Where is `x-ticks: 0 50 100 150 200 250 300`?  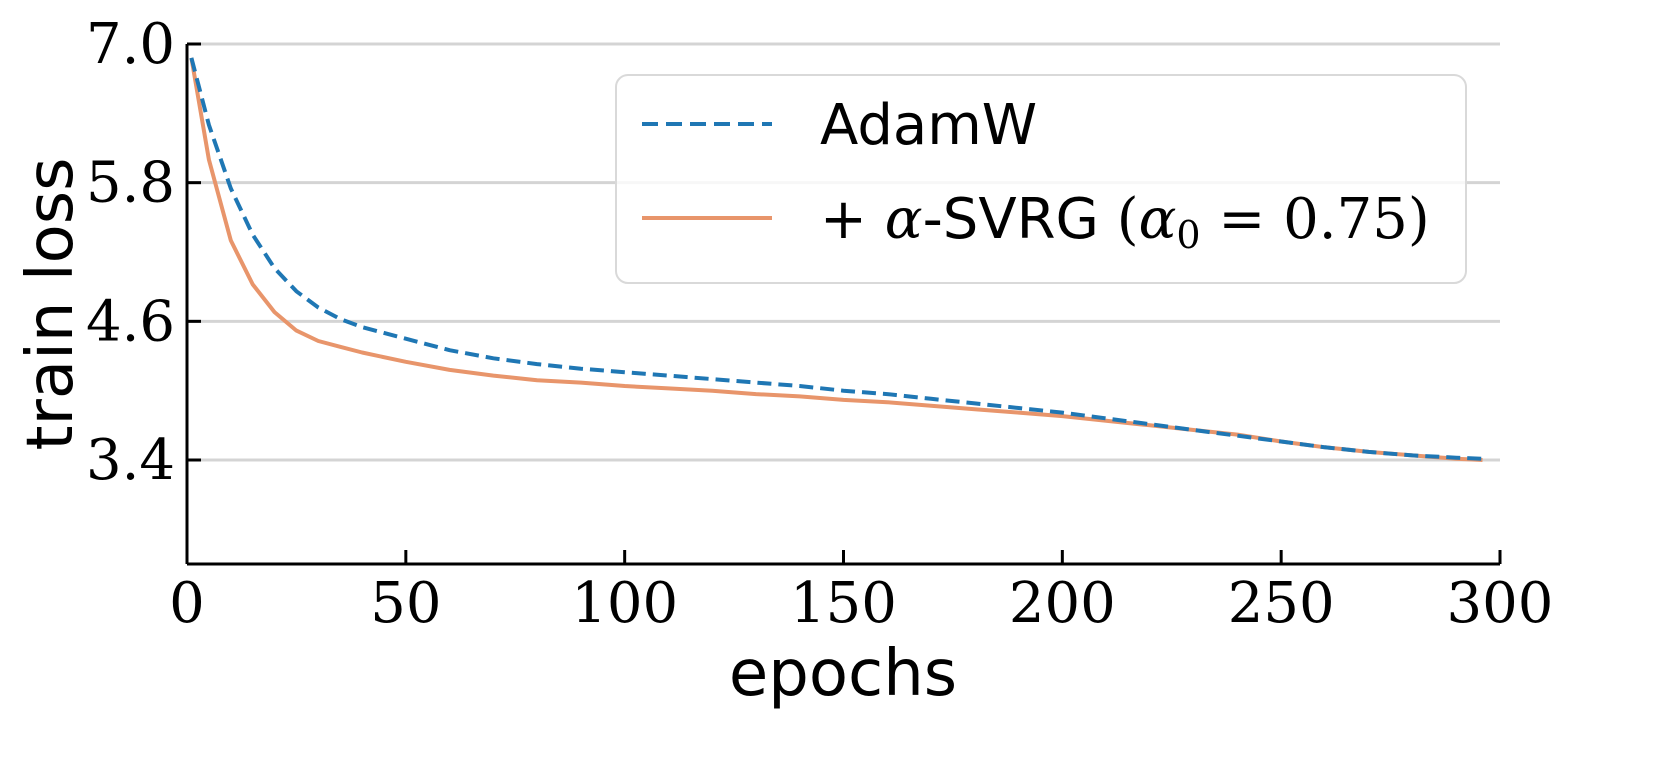
x-ticks: 0 50 100 150 200 250 300 is located at coordinates (861, 593).